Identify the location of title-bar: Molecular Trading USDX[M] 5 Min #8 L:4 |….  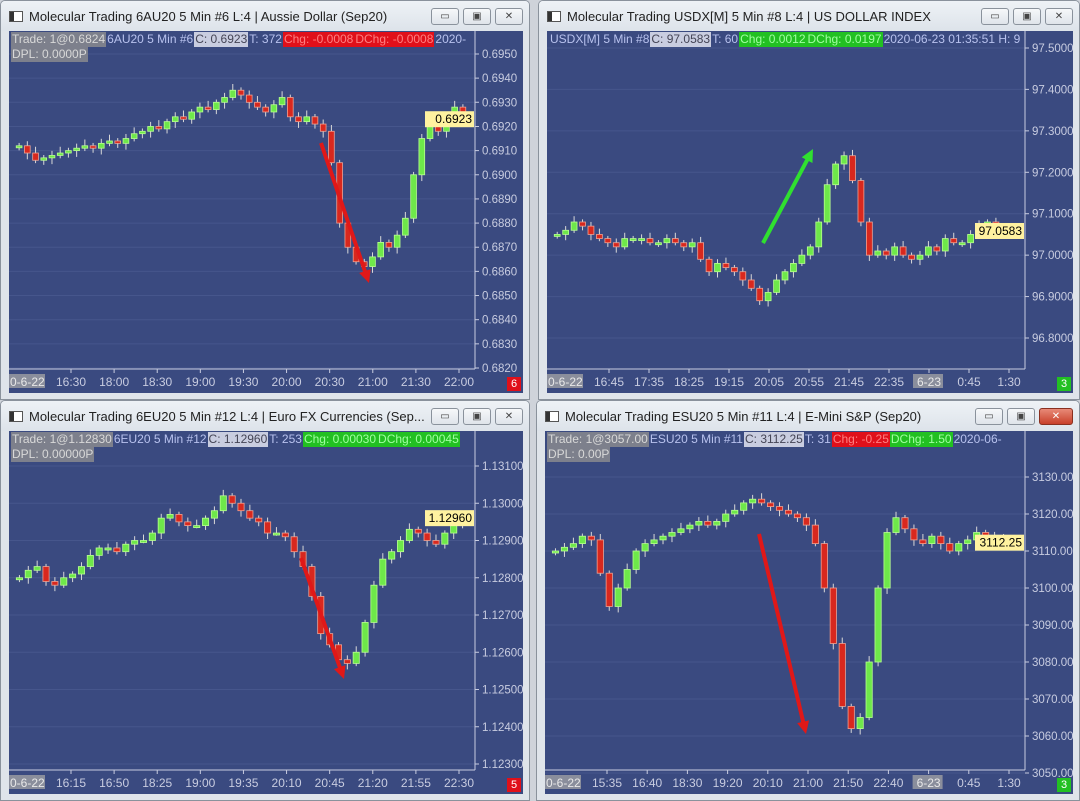
(809, 16).